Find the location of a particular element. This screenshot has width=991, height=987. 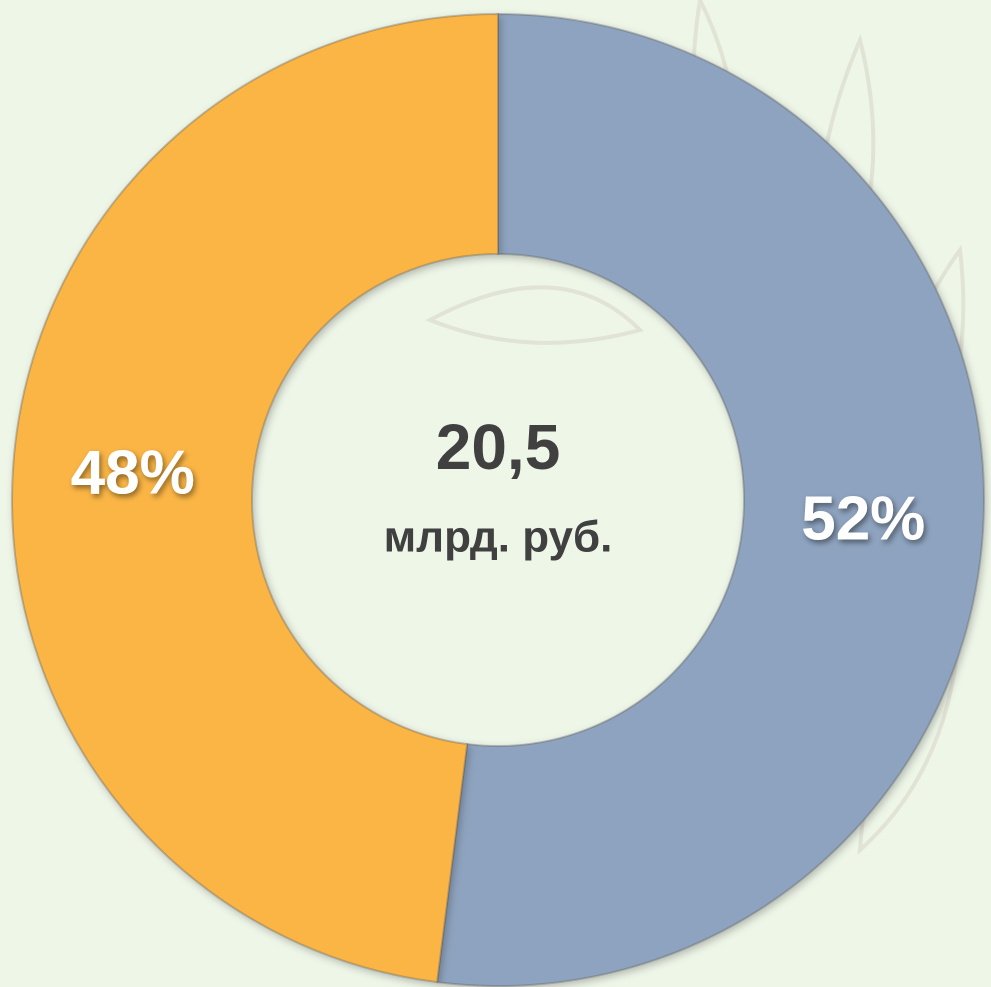

center-total: 20,5 is located at coordinates (498, 447).